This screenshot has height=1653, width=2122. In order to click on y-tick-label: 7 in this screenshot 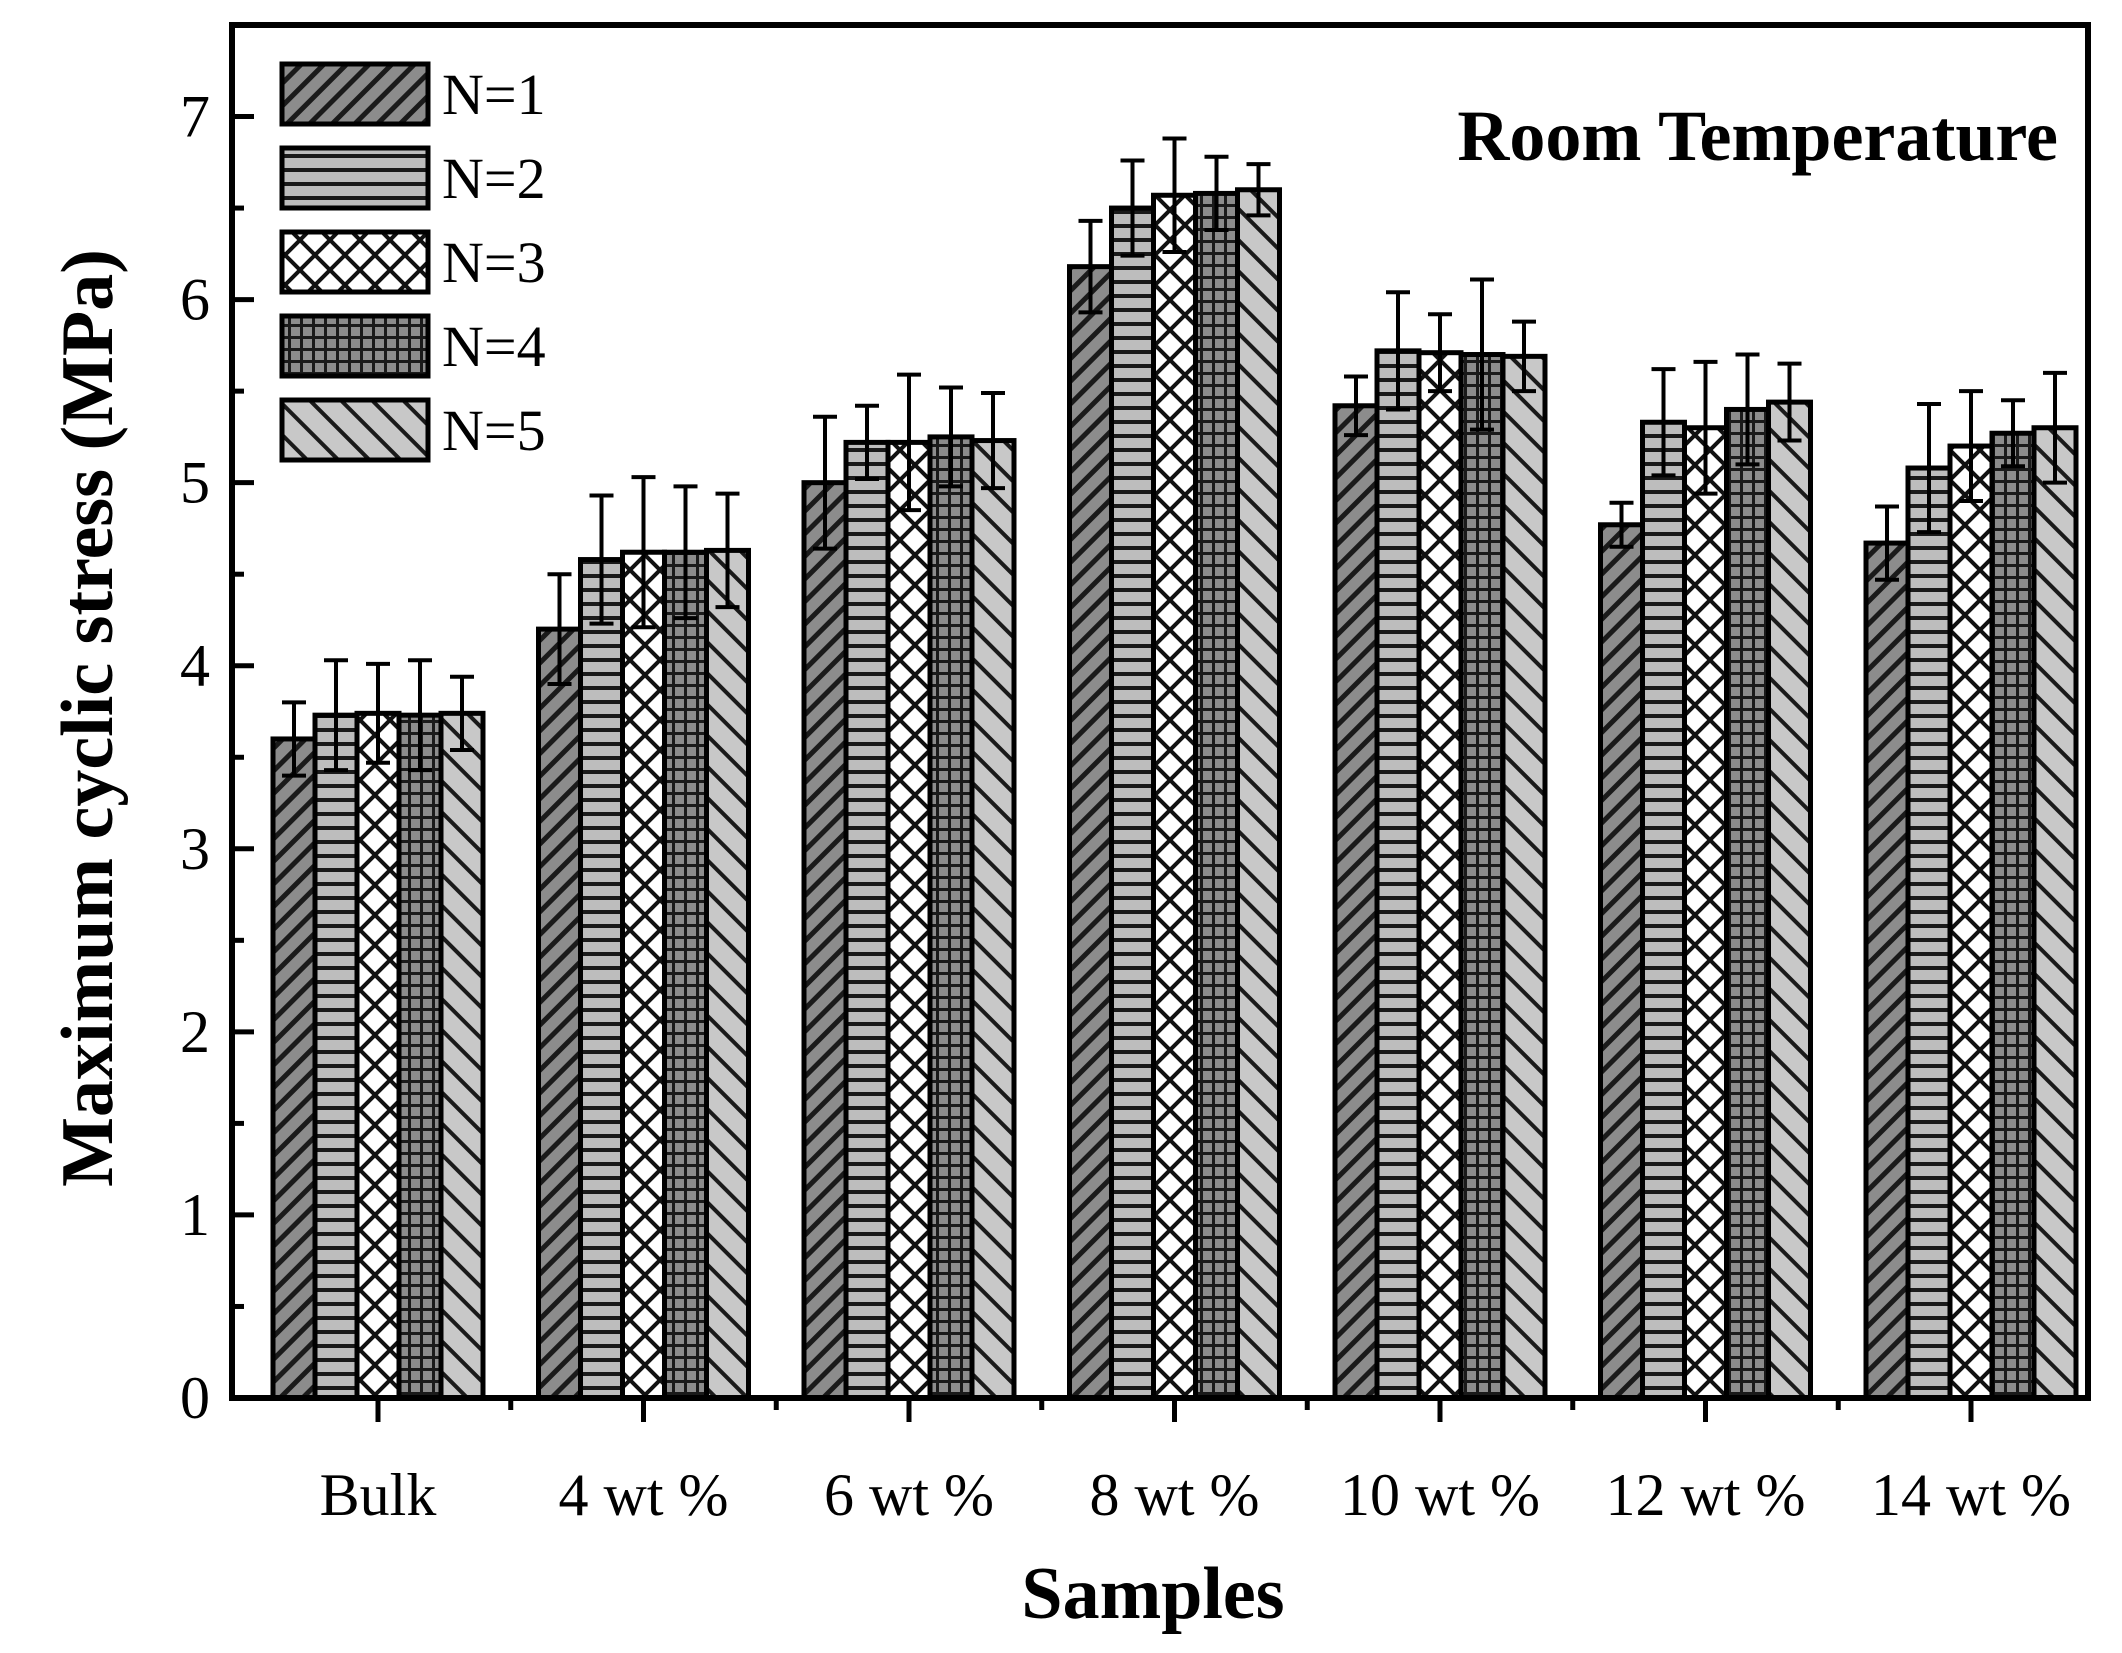, I will do `click(195, 117)`.